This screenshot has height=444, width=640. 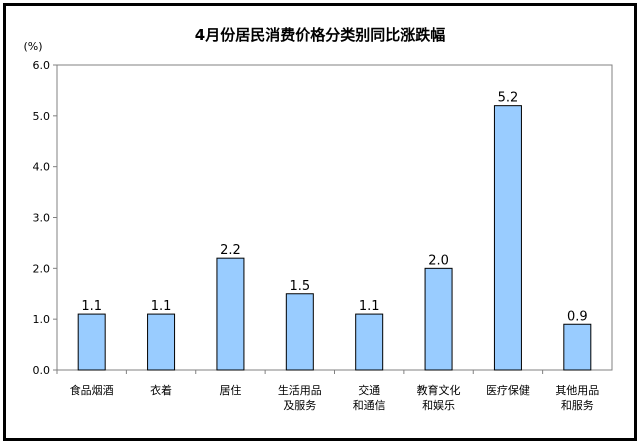 What do you see at coordinates (92, 390) in the screenshot?
I see `x-category-label: 食品烟酒` at bounding box center [92, 390].